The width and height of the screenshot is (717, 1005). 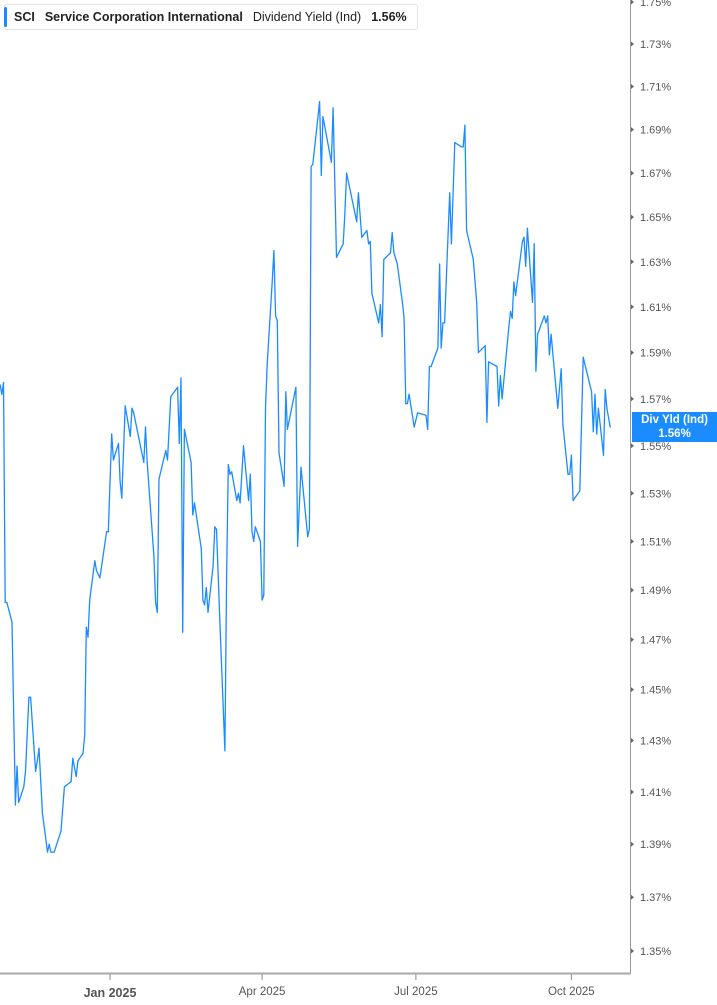 I want to click on last-value-number: 1.56%, so click(x=674, y=434).